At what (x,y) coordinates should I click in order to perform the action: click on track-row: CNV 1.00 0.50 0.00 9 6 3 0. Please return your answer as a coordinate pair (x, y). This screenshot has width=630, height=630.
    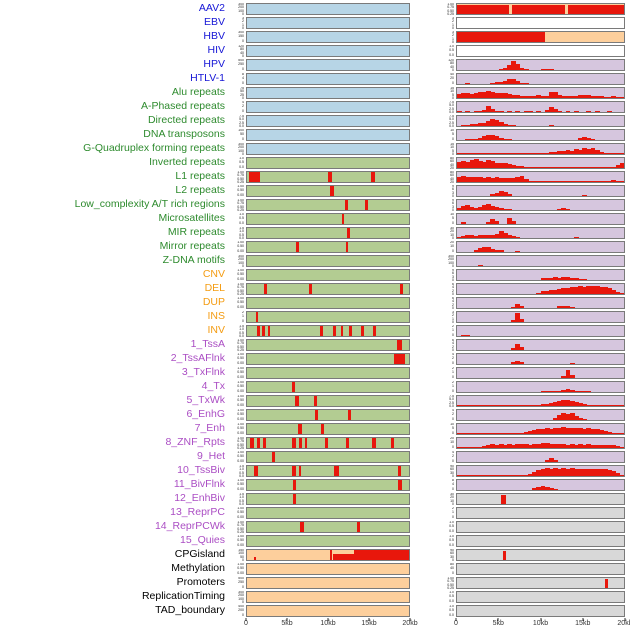
    Looking at the image, I should click on (315, 275).